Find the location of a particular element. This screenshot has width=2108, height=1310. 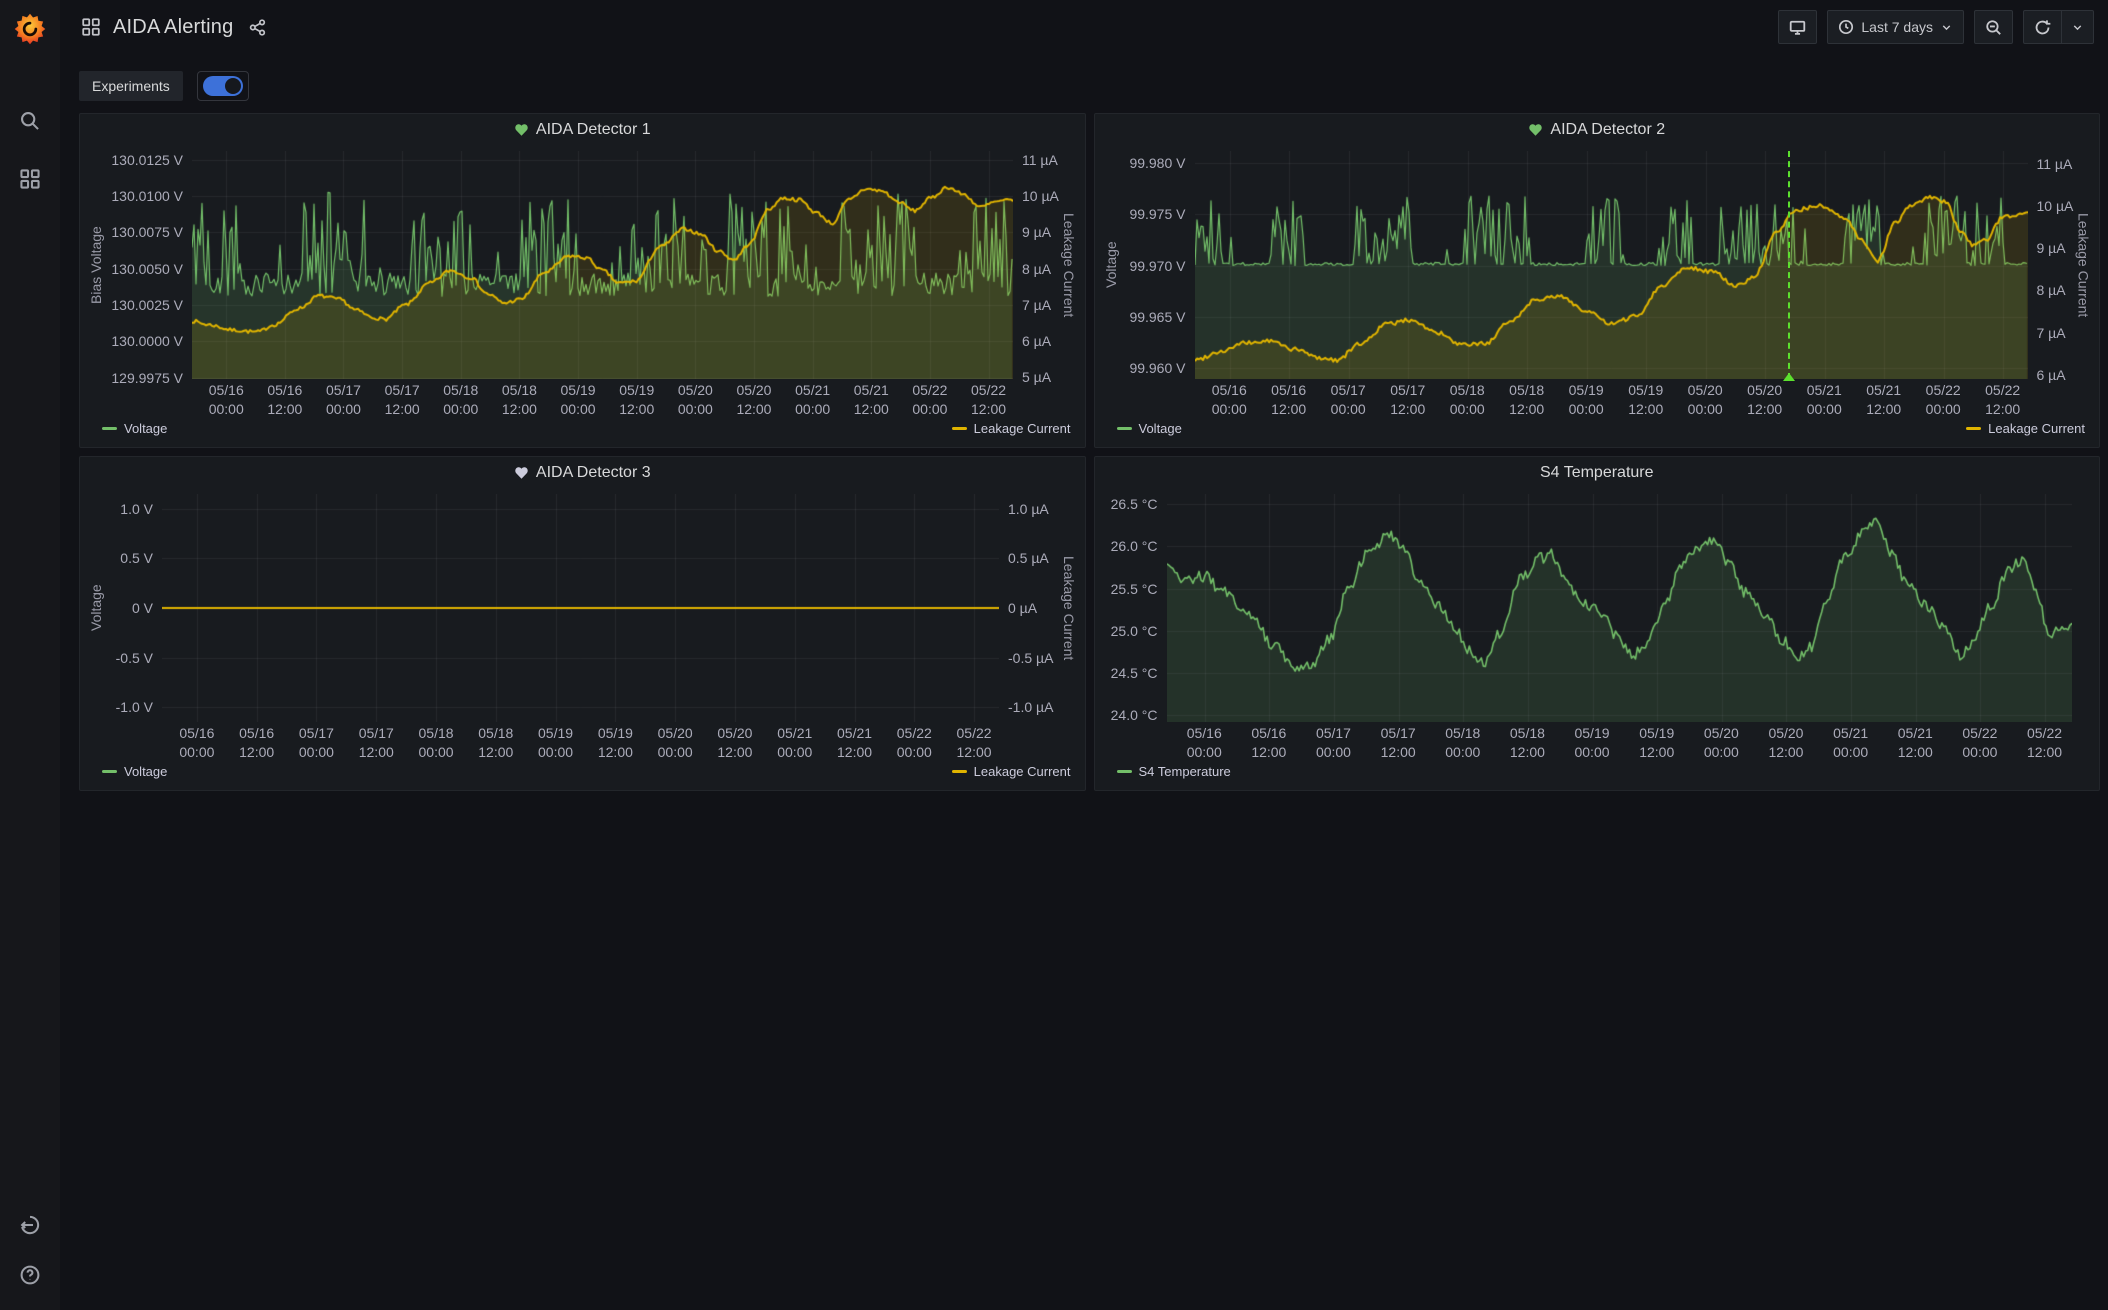

panel-title: S4 Temperature is located at coordinates (1596, 472).